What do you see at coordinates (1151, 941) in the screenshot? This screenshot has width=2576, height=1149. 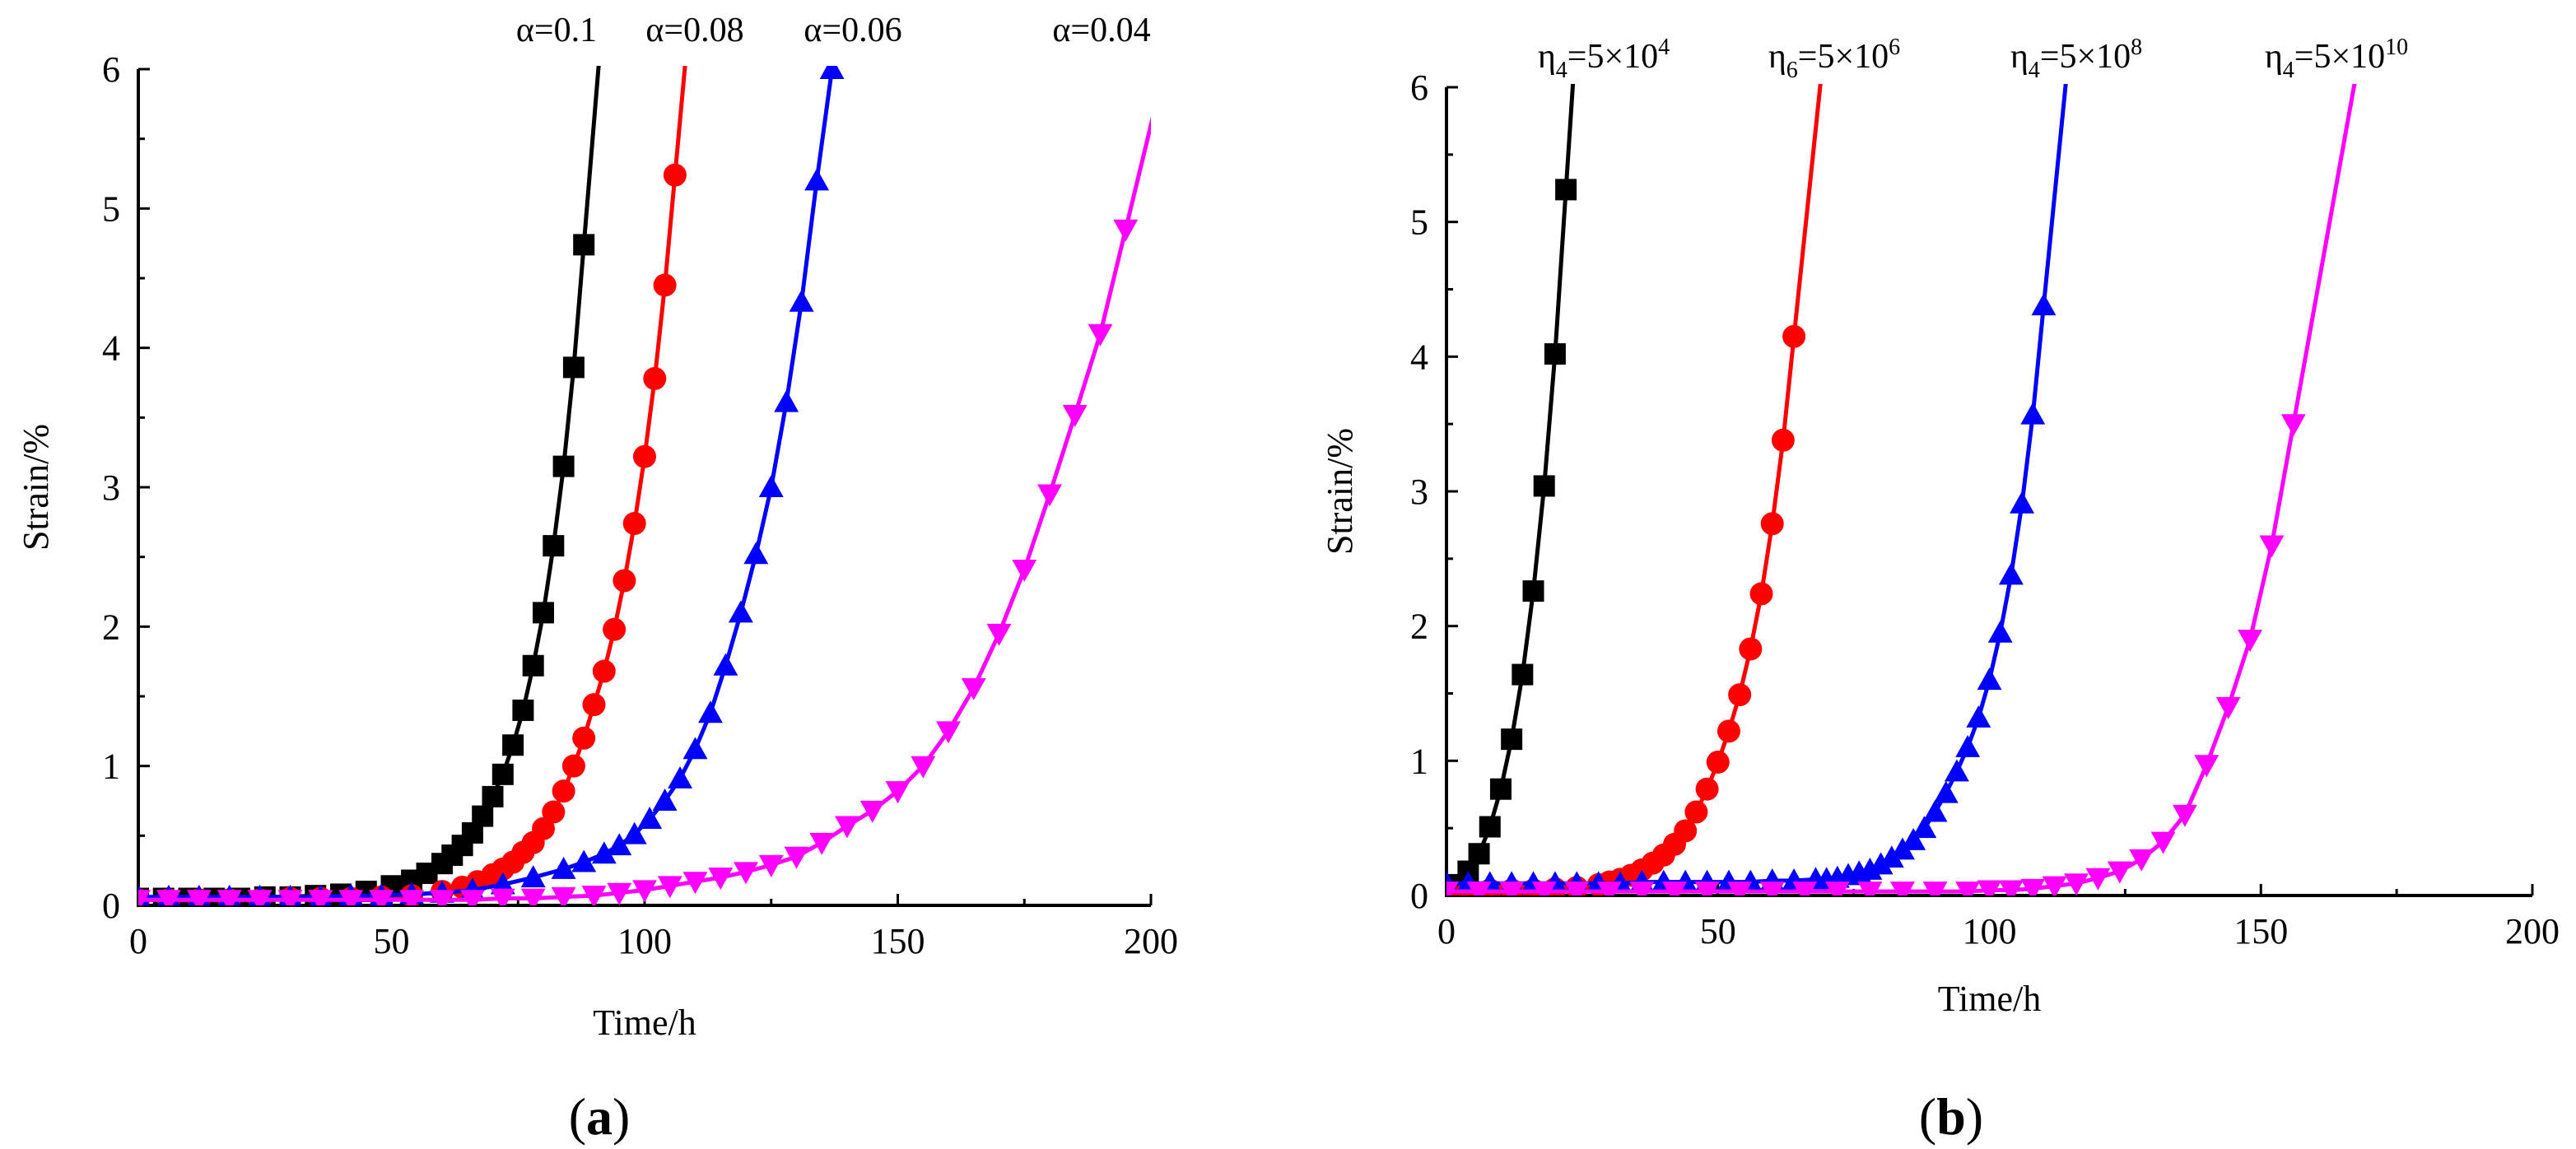 I see `x-tick-label: 200` at bounding box center [1151, 941].